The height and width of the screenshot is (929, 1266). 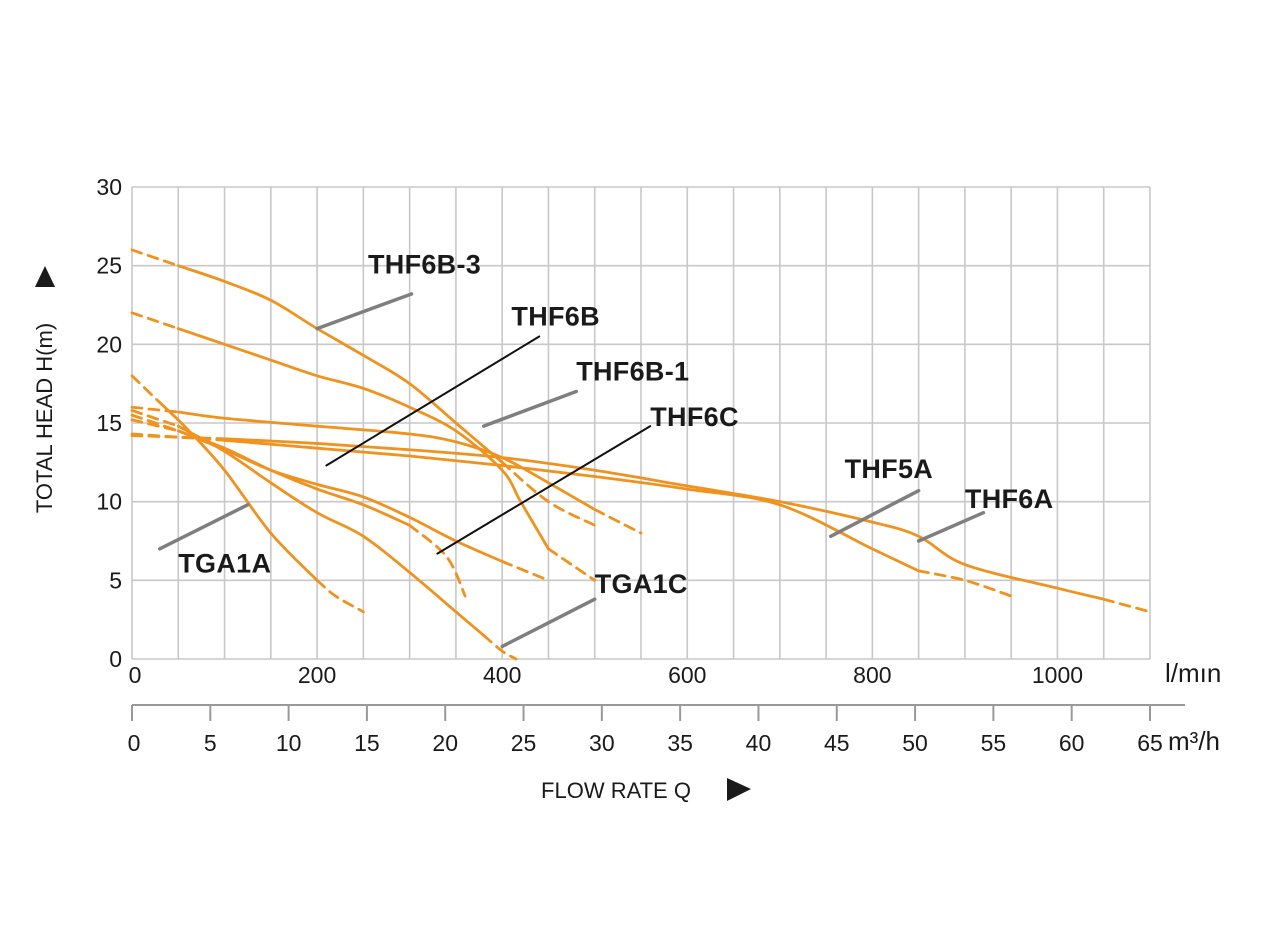 I want to click on series-thf6b, so click(x=363, y=446).